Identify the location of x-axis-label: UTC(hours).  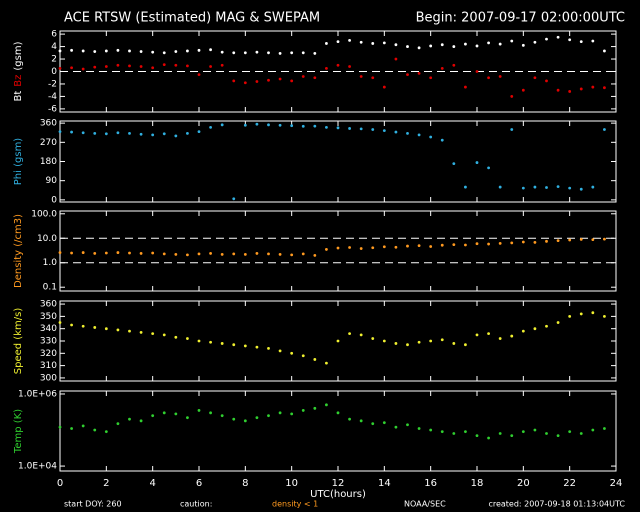
(338, 494).